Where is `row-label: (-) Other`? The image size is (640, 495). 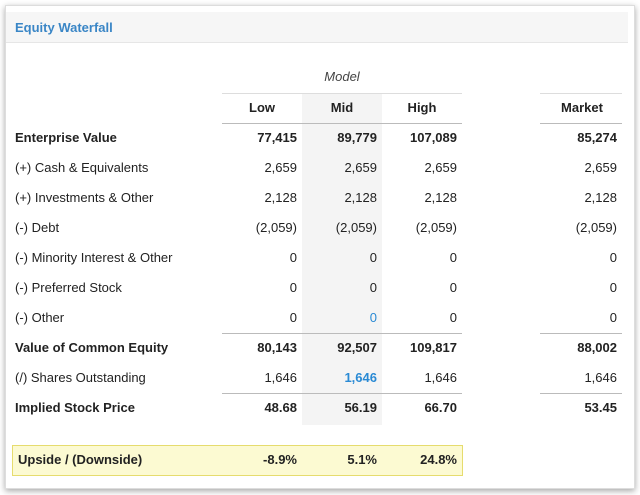 row-label: (-) Other is located at coordinates (40, 317).